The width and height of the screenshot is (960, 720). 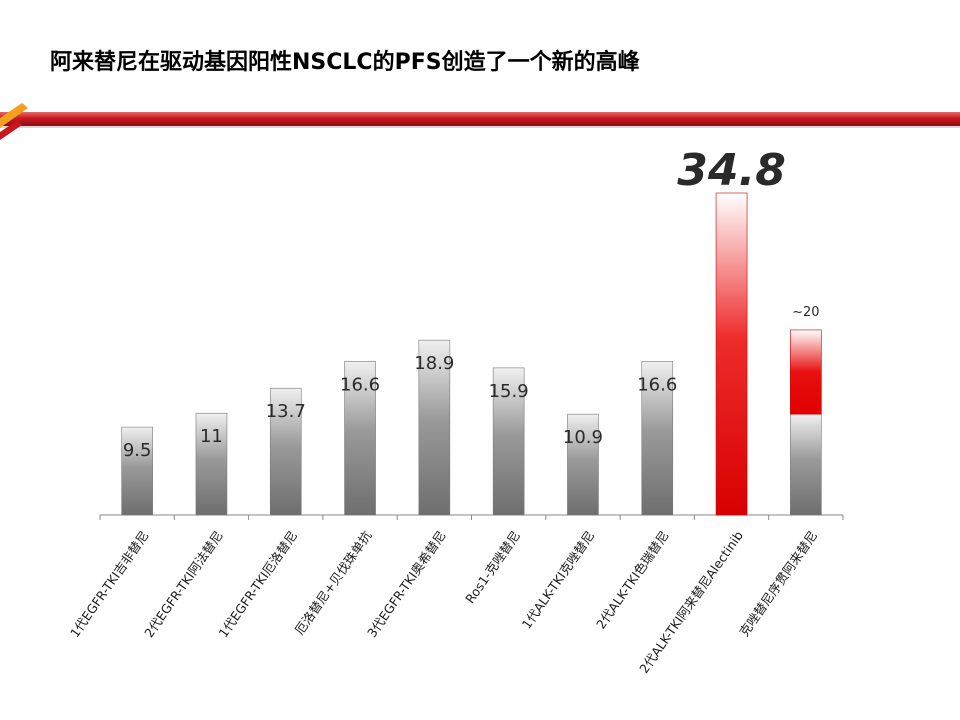 I want to click on header-red-band, so click(x=480, y=119).